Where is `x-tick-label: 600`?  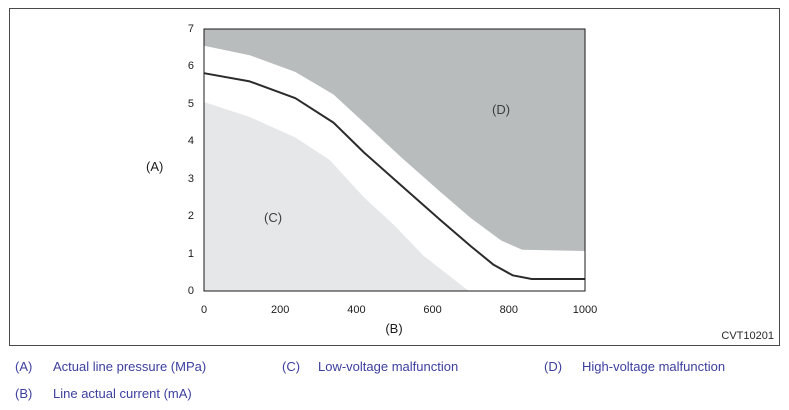 x-tick-label: 600 is located at coordinates (432, 310).